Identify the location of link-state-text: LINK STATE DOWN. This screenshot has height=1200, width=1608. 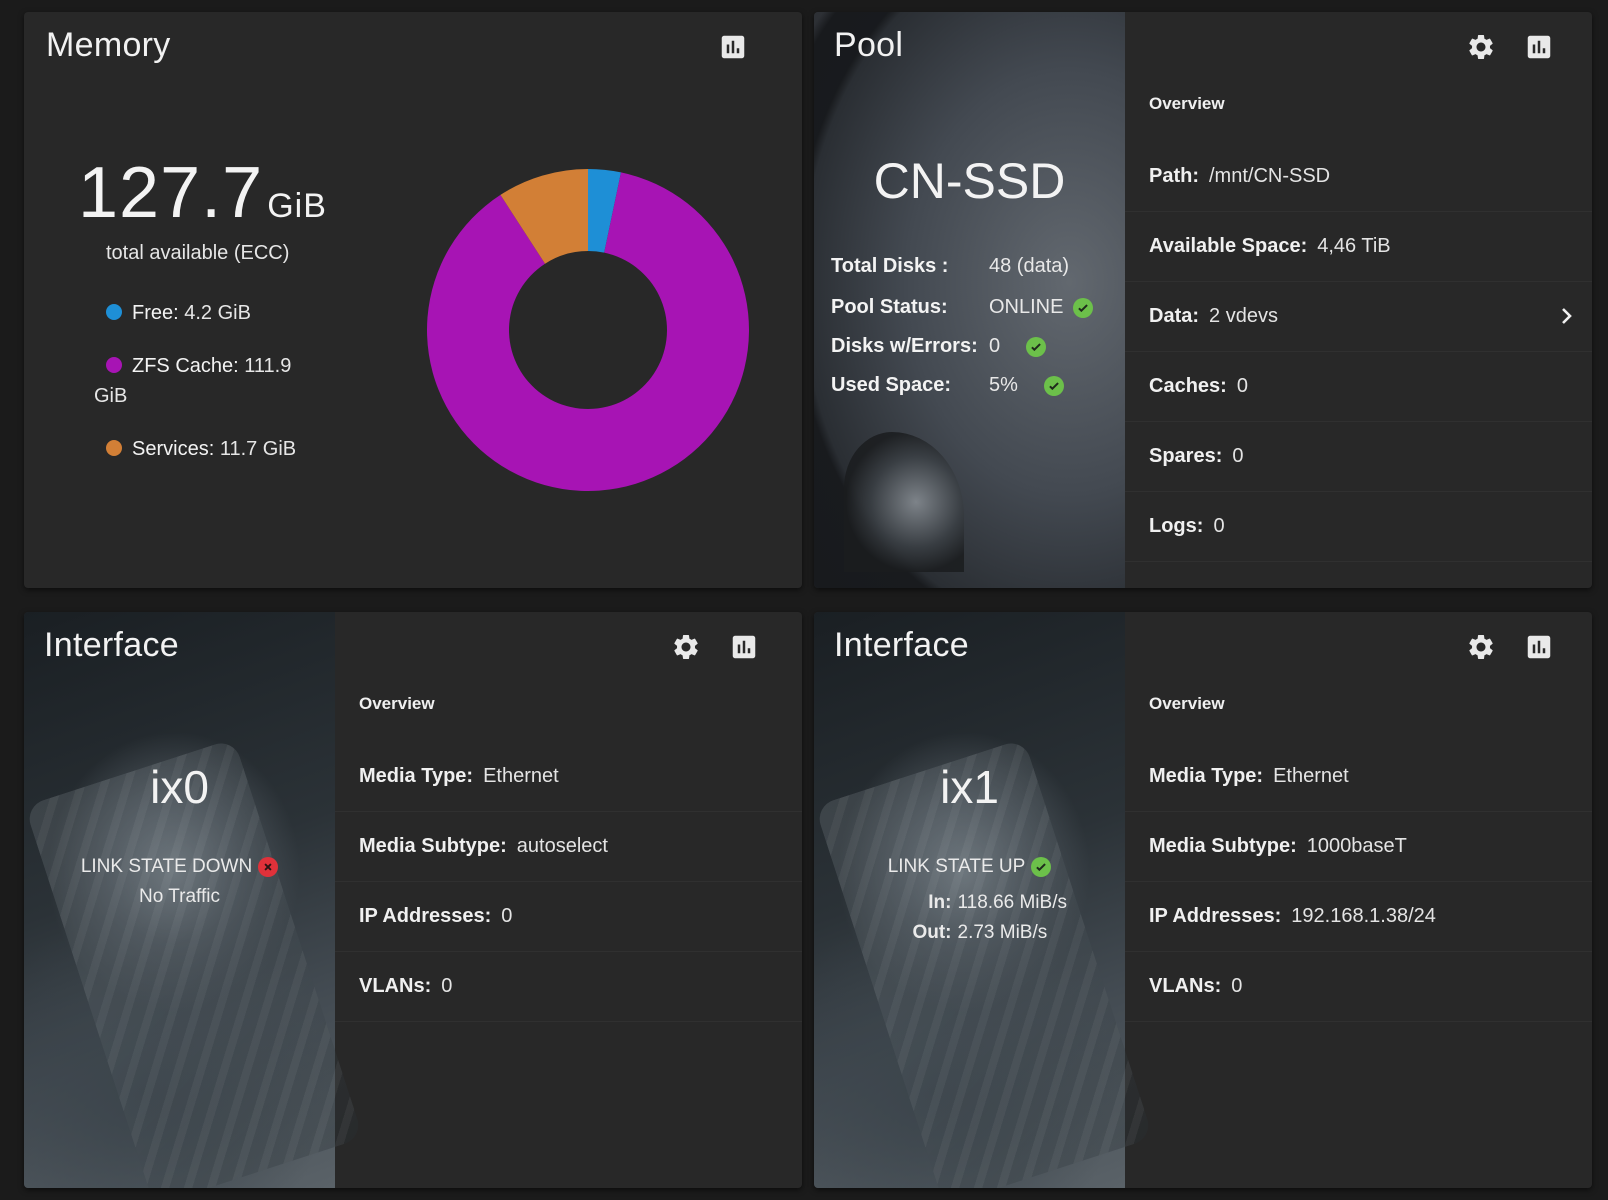
(166, 866).